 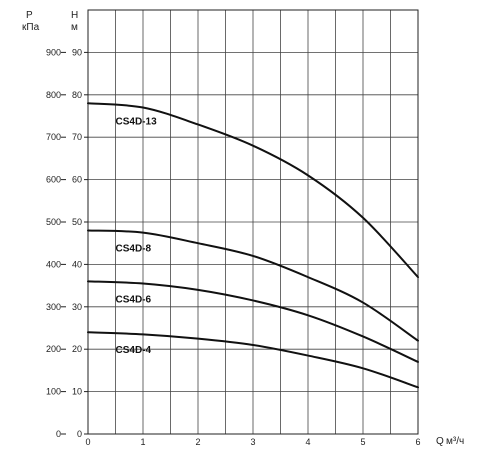 What do you see at coordinates (87, 442) in the screenshot?
I see `x-tick-label: 0` at bounding box center [87, 442].